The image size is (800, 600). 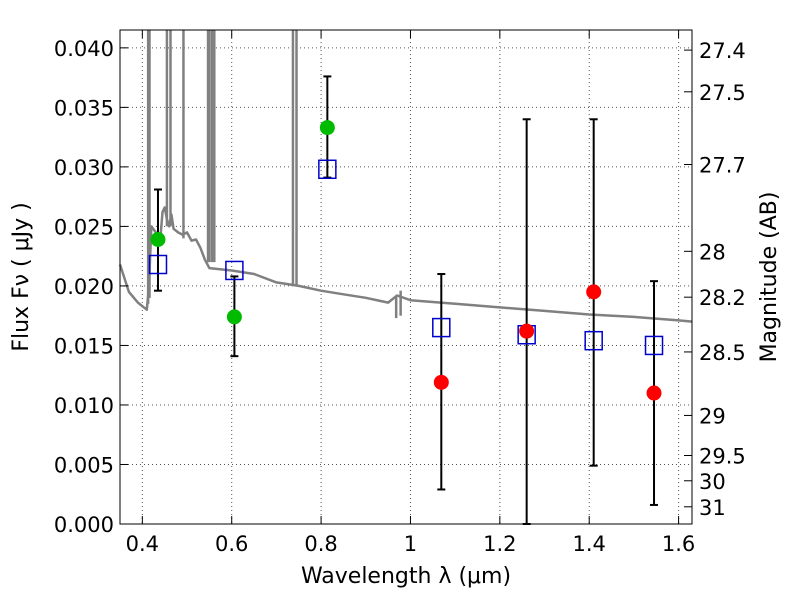 What do you see at coordinates (712, 416) in the screenshot?
I see `mag-tick-label: 29` at bounding box center [712, 416].